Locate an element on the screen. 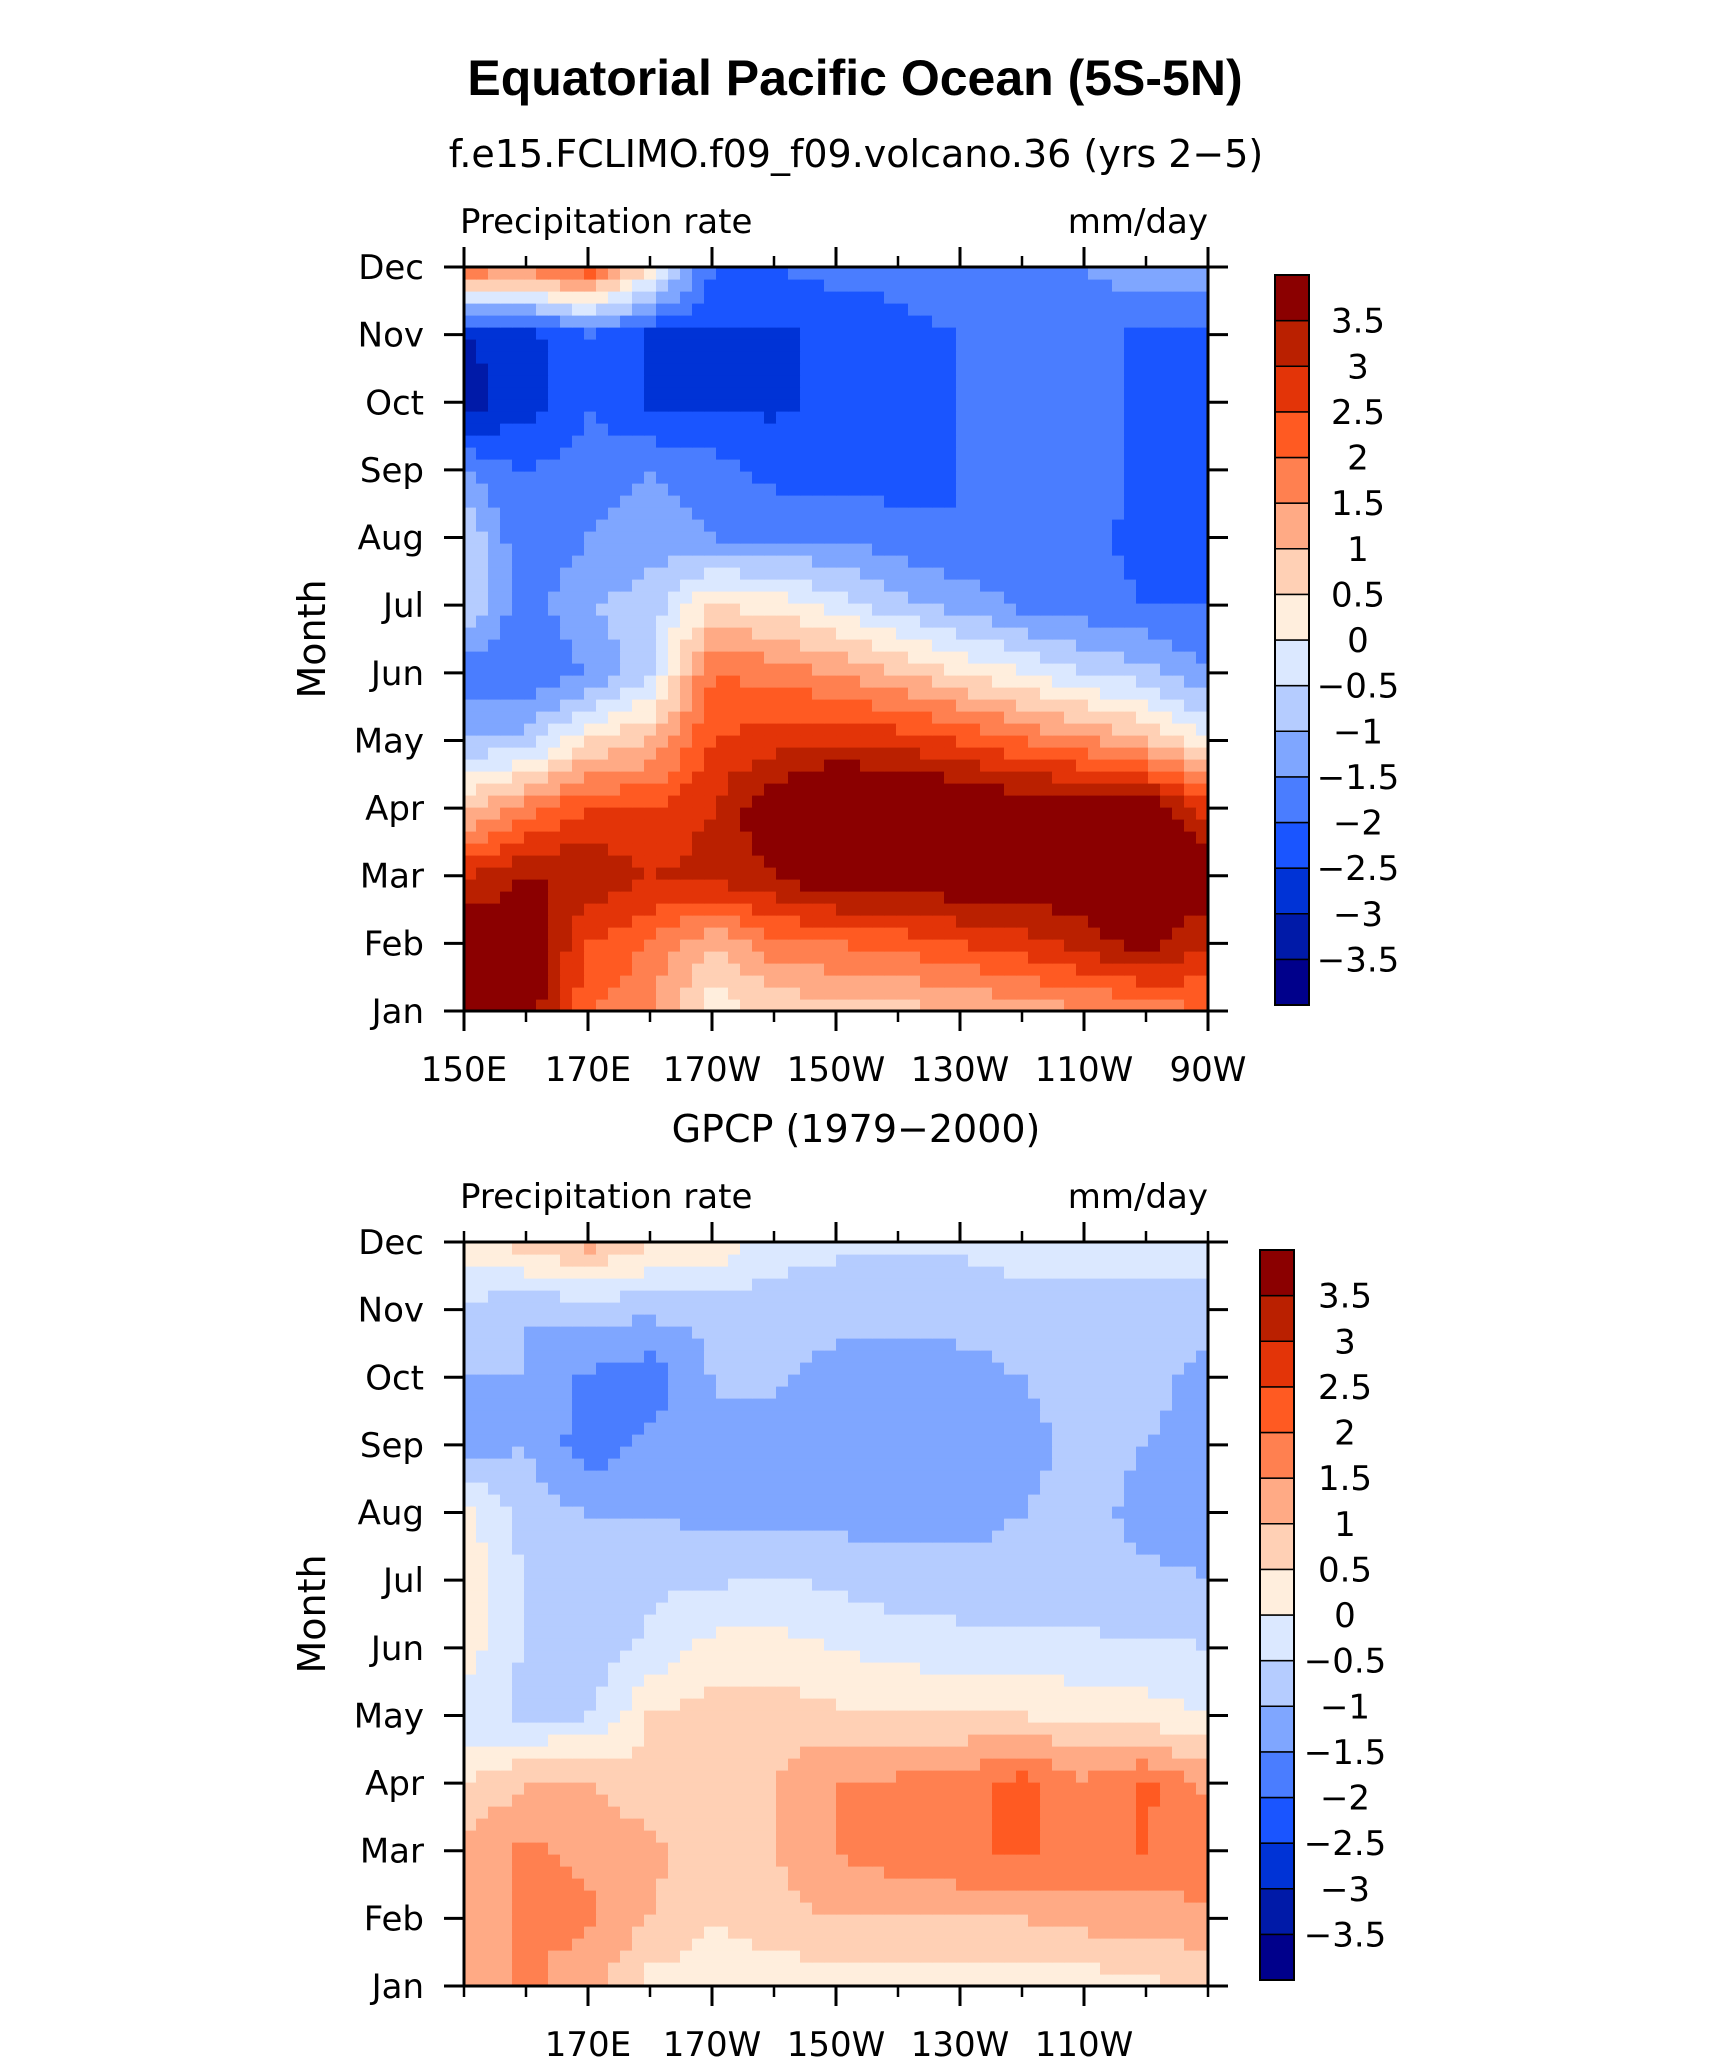 This screenshot has height=2062, width=1710. colorbar-label: −2.5 is located at coordinates (1358, 869).